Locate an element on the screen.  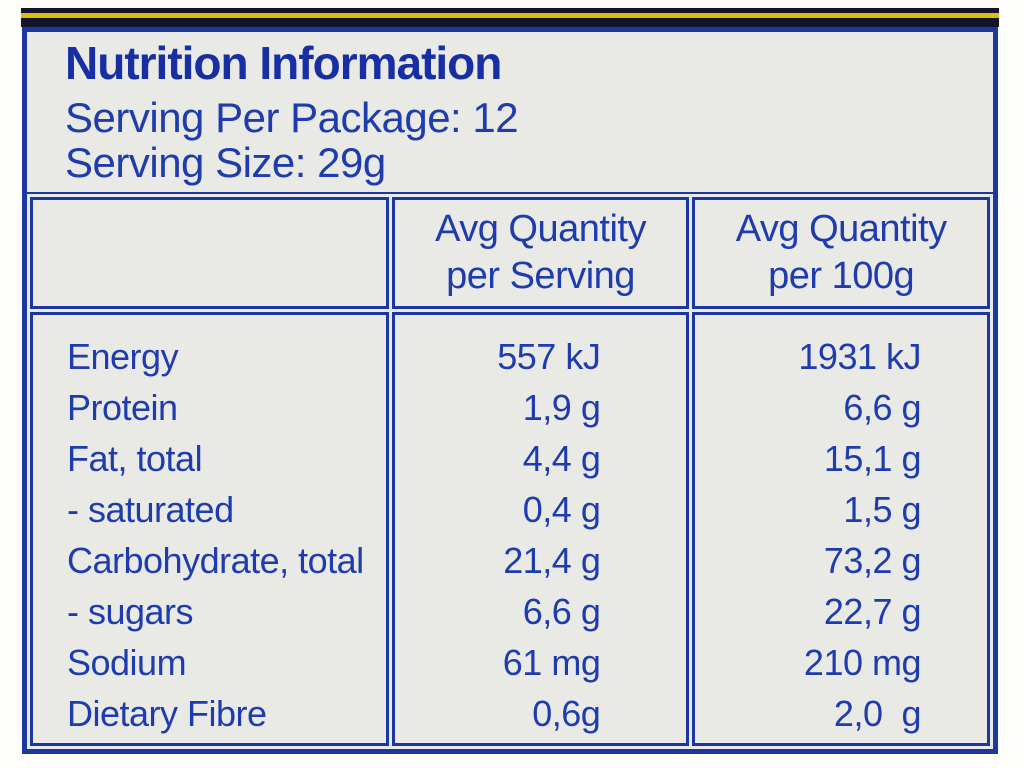
col-header-line: per 100g is located at coordinates (841, 276).